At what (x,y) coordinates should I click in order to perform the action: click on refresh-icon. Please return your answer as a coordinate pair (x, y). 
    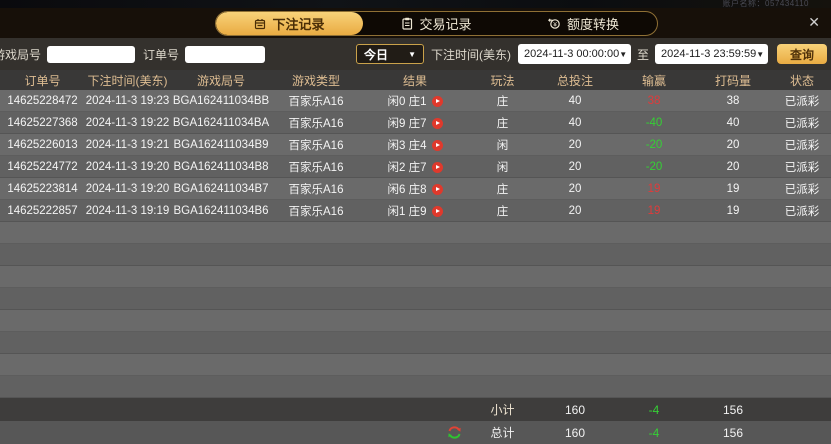
    Looking at the image, I should click on (415, 432).